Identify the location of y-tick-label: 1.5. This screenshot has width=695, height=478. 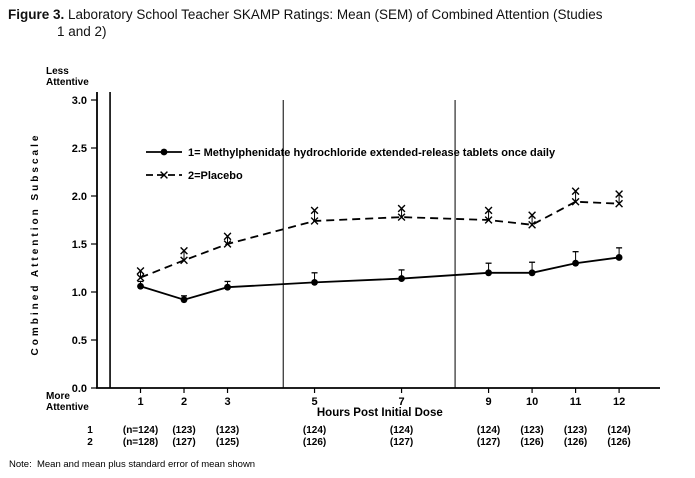
(79, 245).